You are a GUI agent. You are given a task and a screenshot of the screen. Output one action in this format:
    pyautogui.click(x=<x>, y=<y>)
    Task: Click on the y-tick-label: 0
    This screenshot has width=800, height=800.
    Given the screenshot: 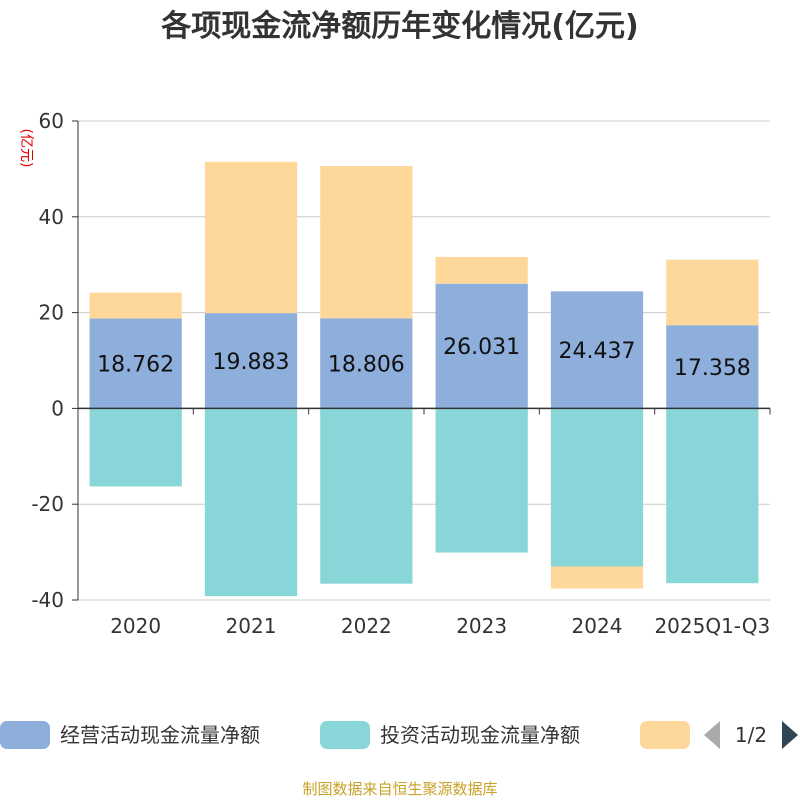 What is the action you would take?
    pyautogui.click(x=57, y=408)
    